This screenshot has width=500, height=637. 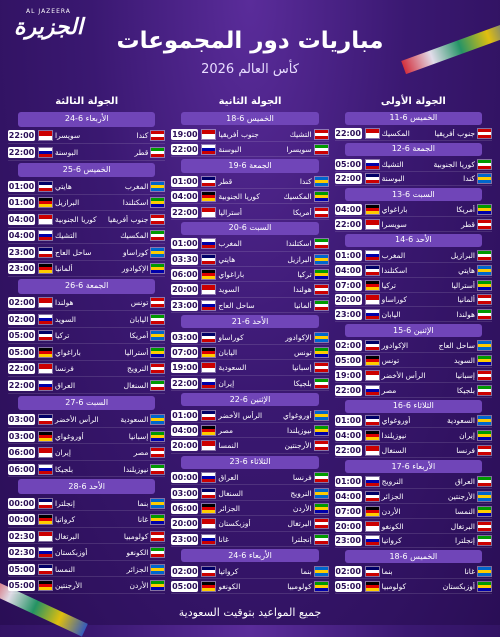 I want to click on team-name: باراغواي, so click(x=68, y=352).